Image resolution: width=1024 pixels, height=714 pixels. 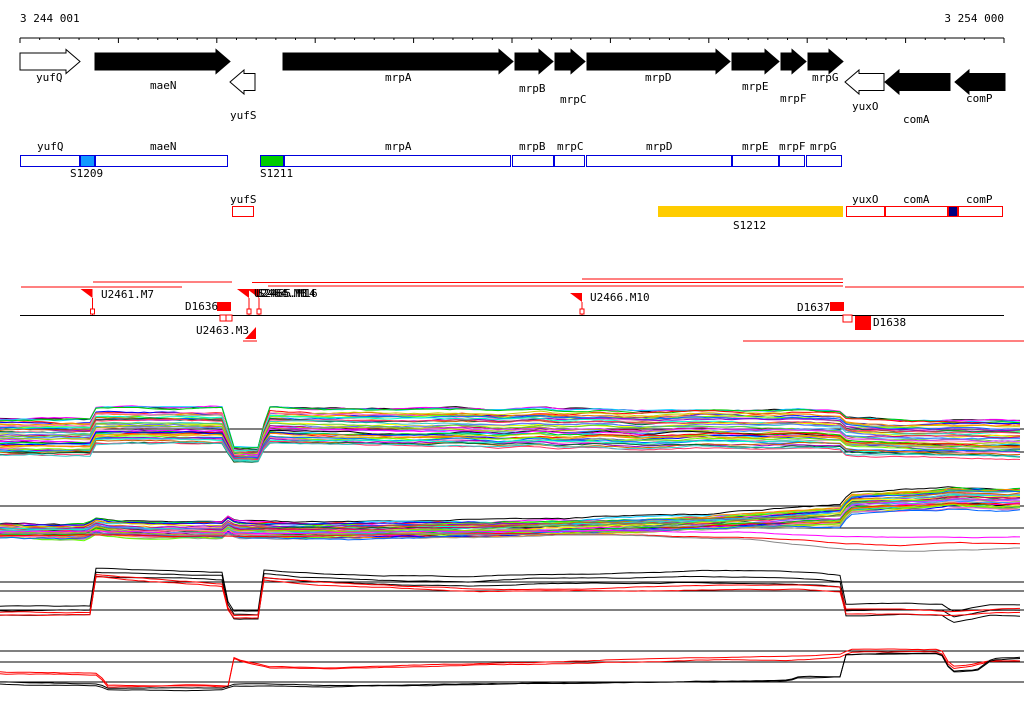 What do you see at coordinates (397, 161) in the screenshot?
I see `blue_track-box-mrpA` at bounding box center [397, 161].